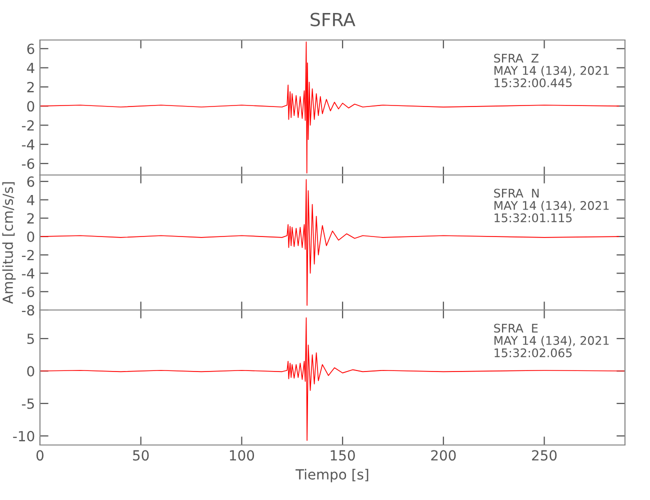  Describe the element at coordinates (28, 310) in the screenshot. I see `y-tick-label: -8` at that location.